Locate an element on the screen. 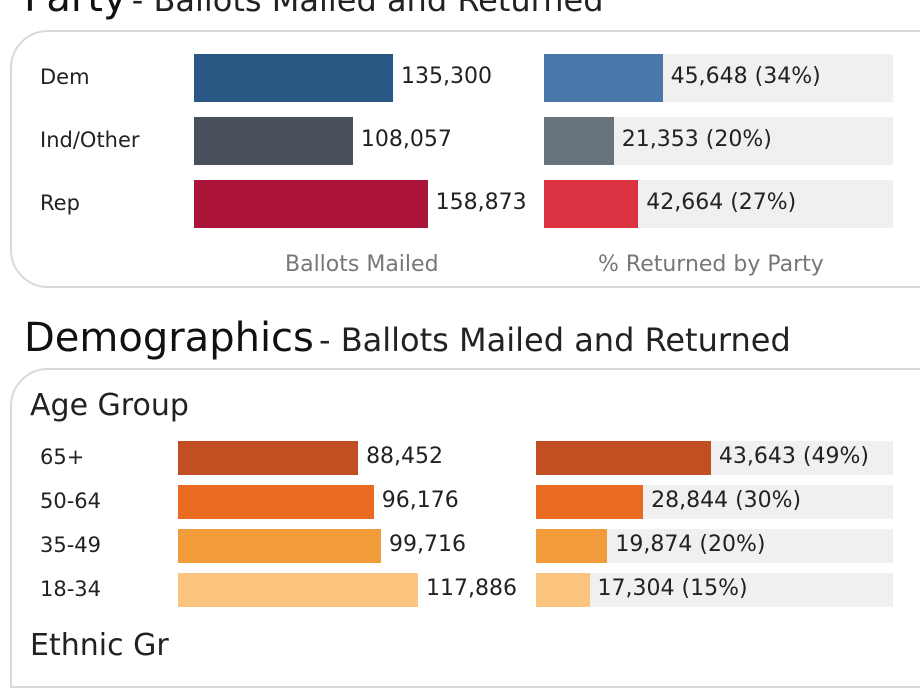 The width and height of the screenshot is (920, 688). returned-value-label: 28,844 (30%) is located at coordinates (726, 500).